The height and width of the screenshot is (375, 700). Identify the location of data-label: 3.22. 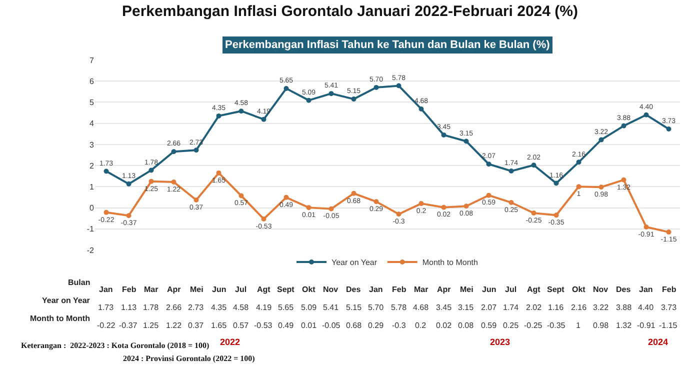
(601, 307).